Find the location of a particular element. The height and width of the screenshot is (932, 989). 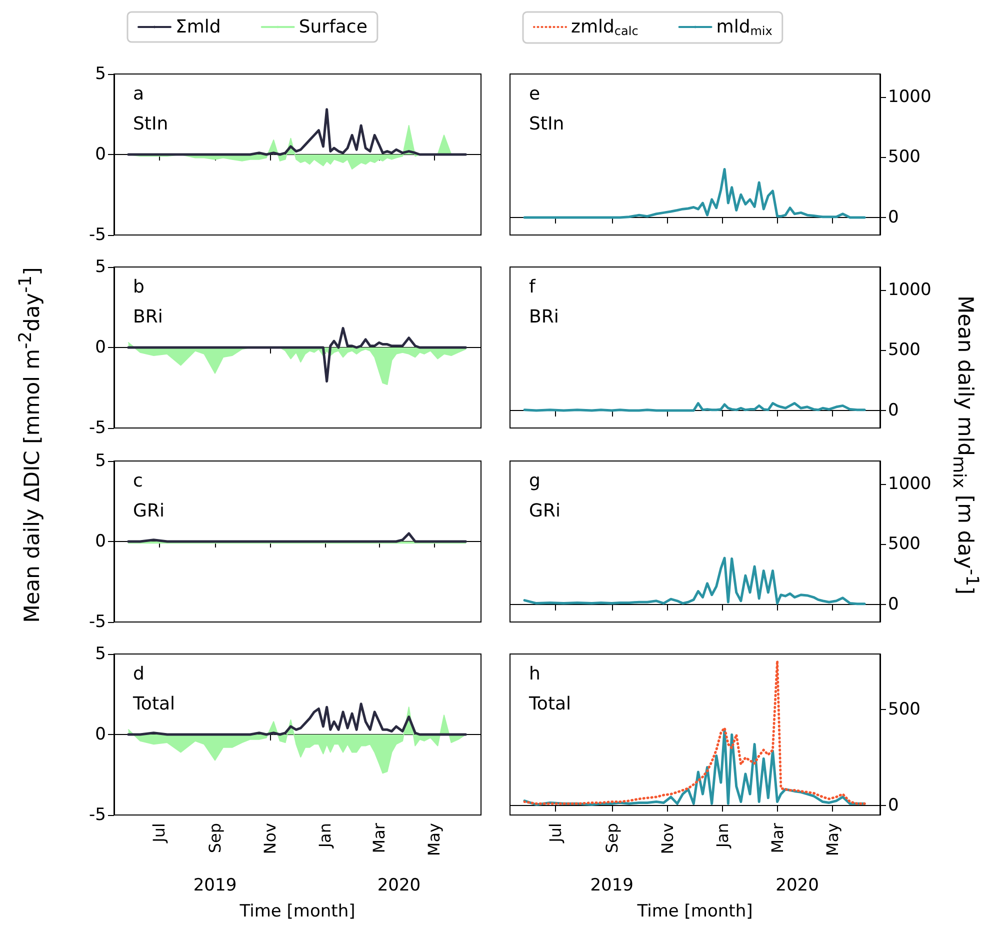

legend-label: mldmix is located at coordinates (744, 27).